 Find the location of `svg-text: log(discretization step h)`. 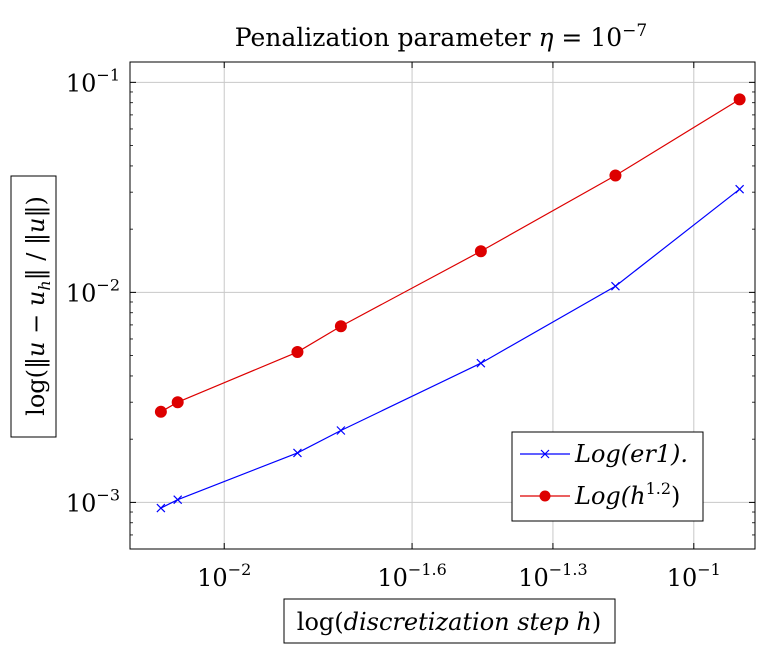

svg-text: log(discretization step h) is located at coordinates (449, 622).